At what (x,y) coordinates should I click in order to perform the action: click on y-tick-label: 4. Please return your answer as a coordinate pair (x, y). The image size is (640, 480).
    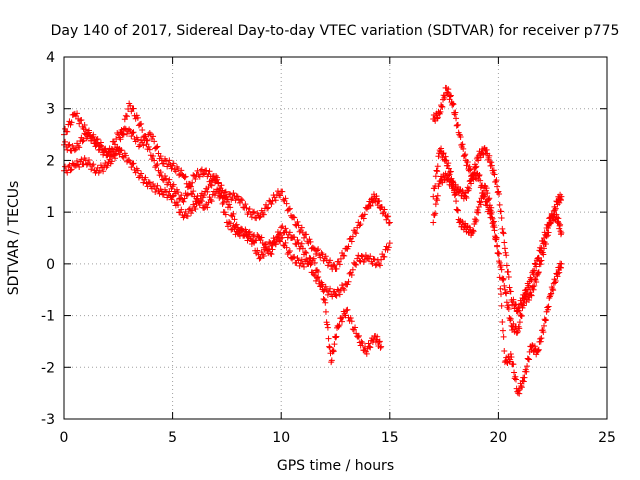
    Looking at the image, I should click on (50, 58).